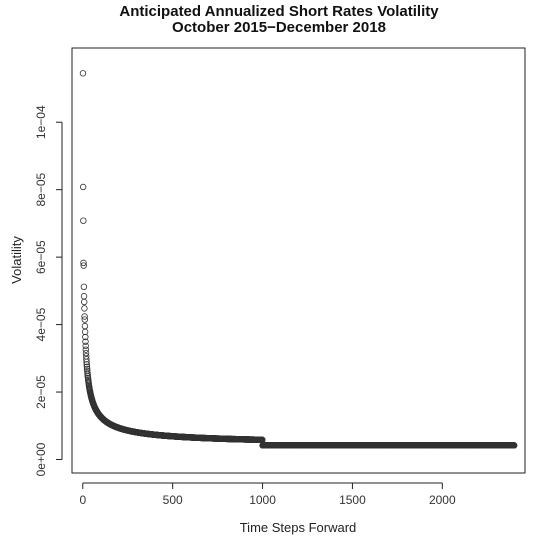  What do you see at coordinates (352, 500) in the screenshot?
I see `x-tick-label: 1500` at bounding box center [352, 500].